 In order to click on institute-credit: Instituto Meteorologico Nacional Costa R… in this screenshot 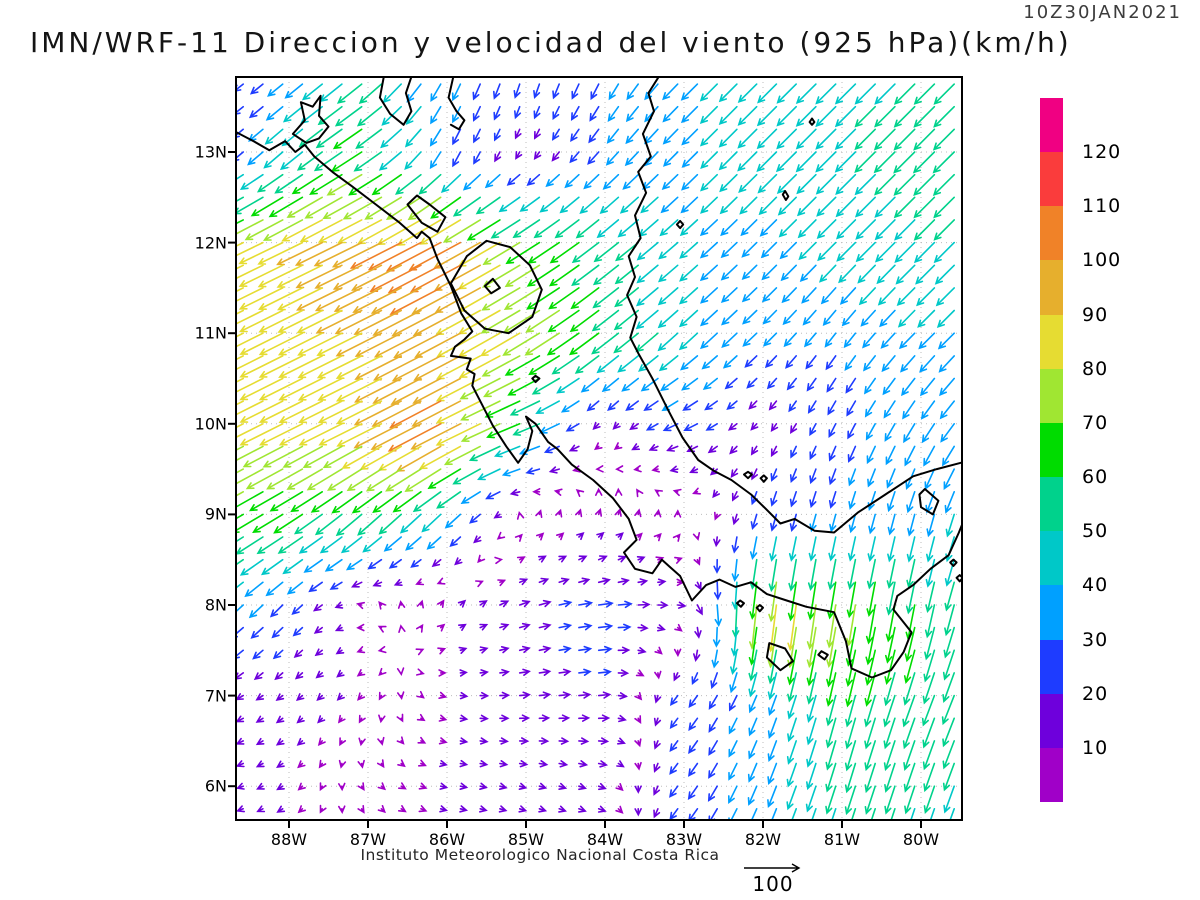, I will do `click(540, 855)`.